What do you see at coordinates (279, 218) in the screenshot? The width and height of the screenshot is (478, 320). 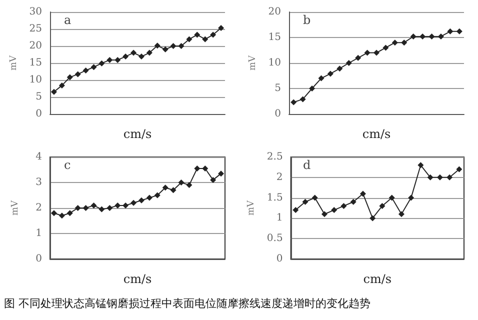 I see `y-tick-label: 1` at bounding box center [279, 218].